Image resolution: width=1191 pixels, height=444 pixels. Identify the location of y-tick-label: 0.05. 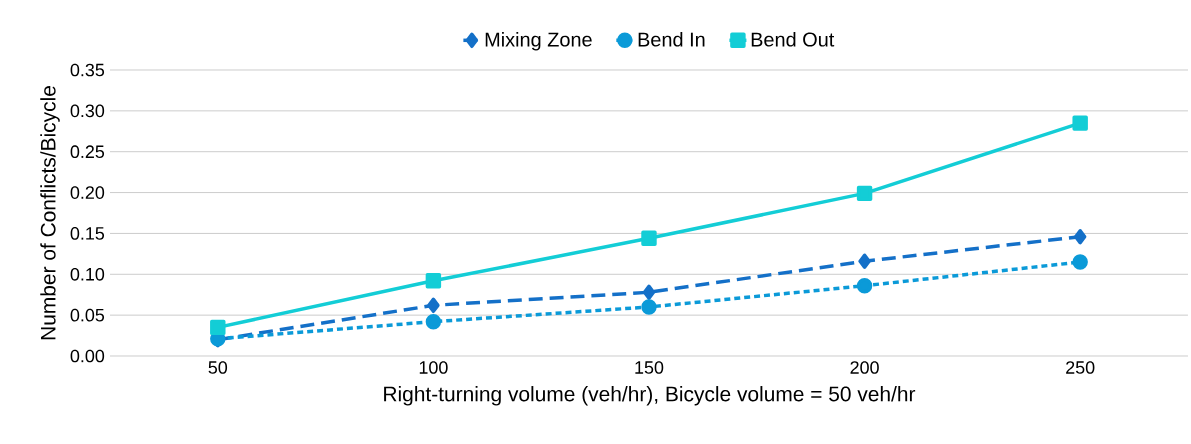
(87, 315).